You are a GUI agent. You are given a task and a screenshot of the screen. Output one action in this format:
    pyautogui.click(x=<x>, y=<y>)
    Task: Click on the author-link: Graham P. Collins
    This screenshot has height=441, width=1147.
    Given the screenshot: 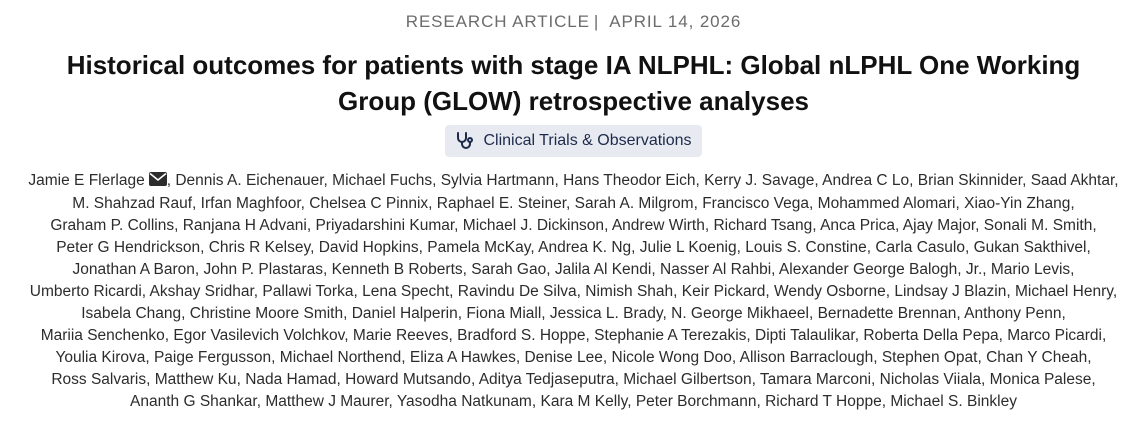 What is the action you would take?
    pyautogui.click(x=112, y=225)
    